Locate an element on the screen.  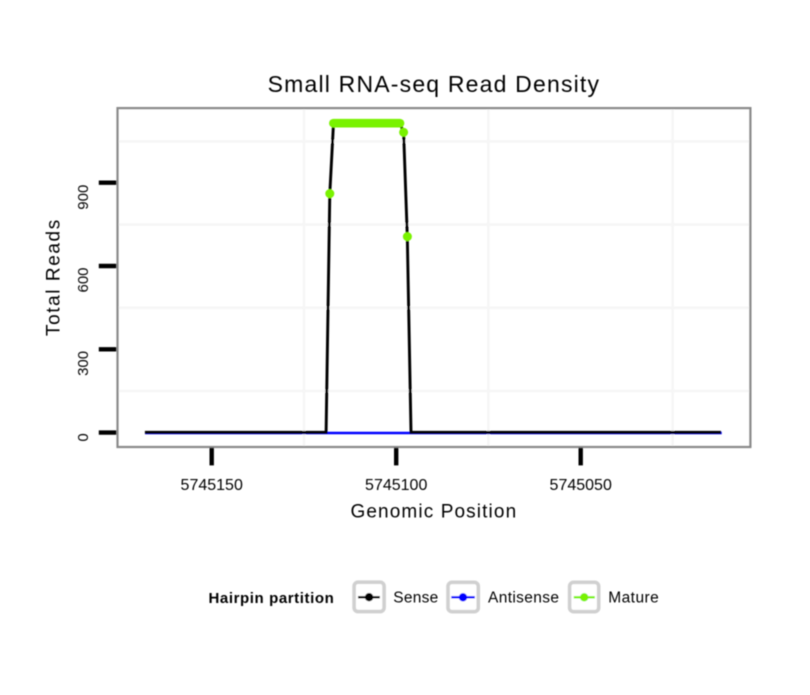
svg-text: 5745050 is located at coordinates (581, 485).